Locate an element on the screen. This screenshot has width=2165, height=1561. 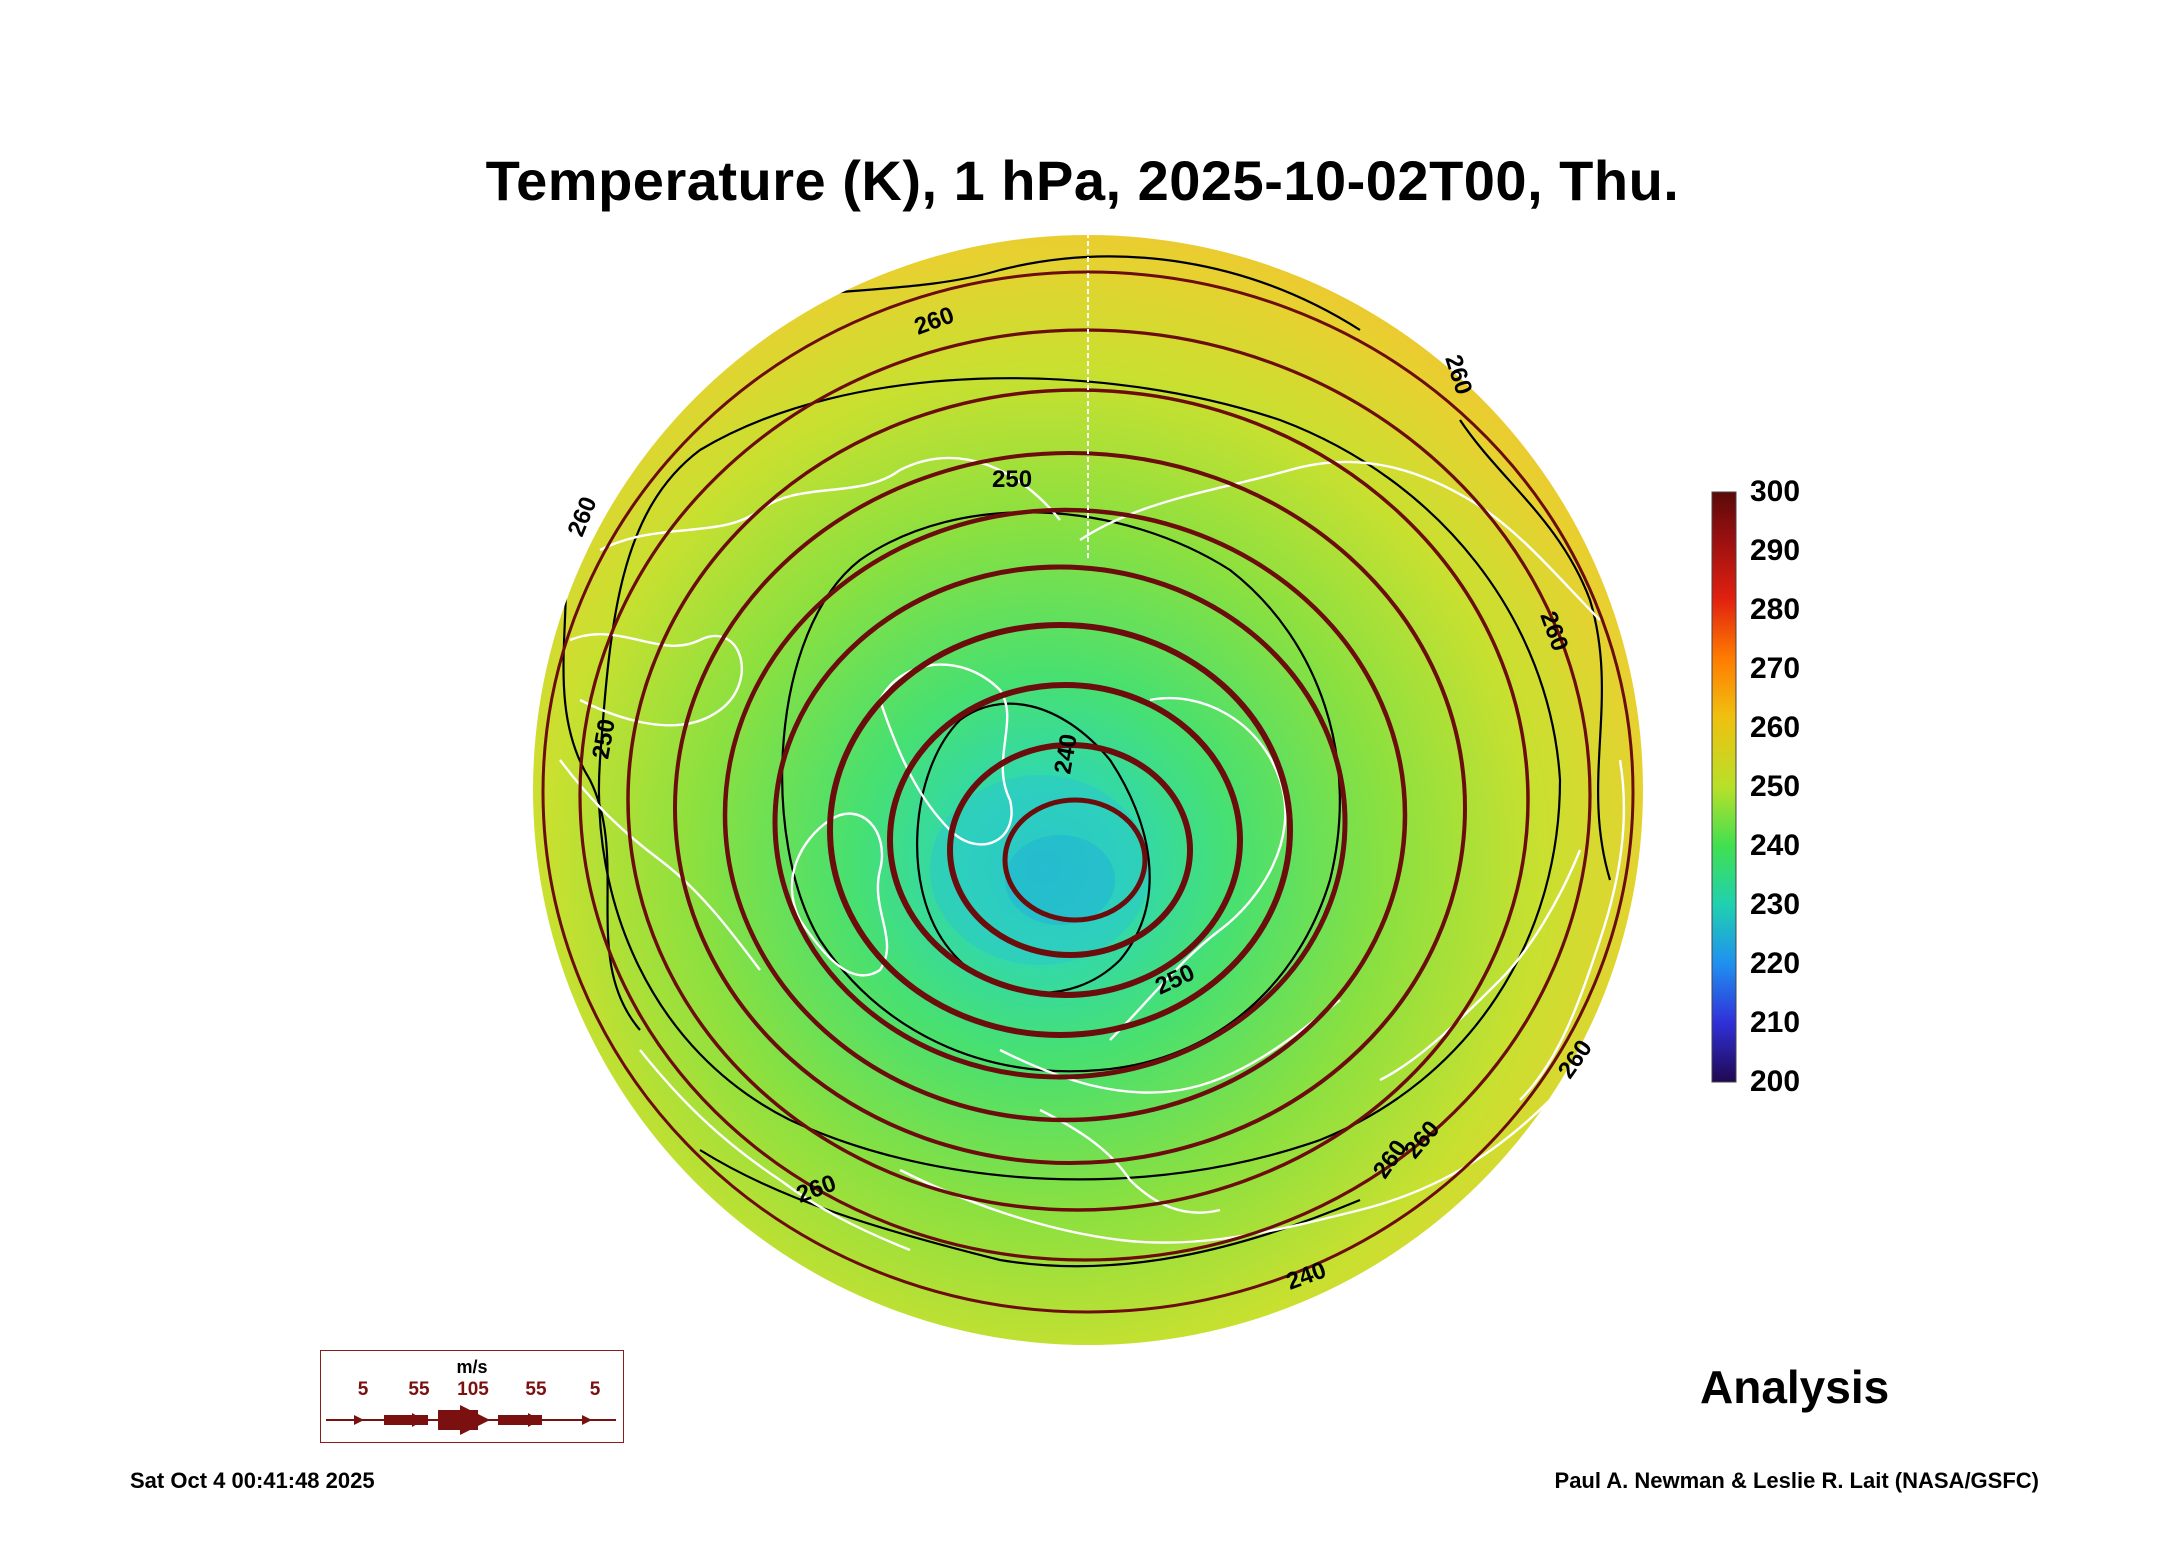
colorbar-tick-label: 240 is located at coordinates (1775, 845).